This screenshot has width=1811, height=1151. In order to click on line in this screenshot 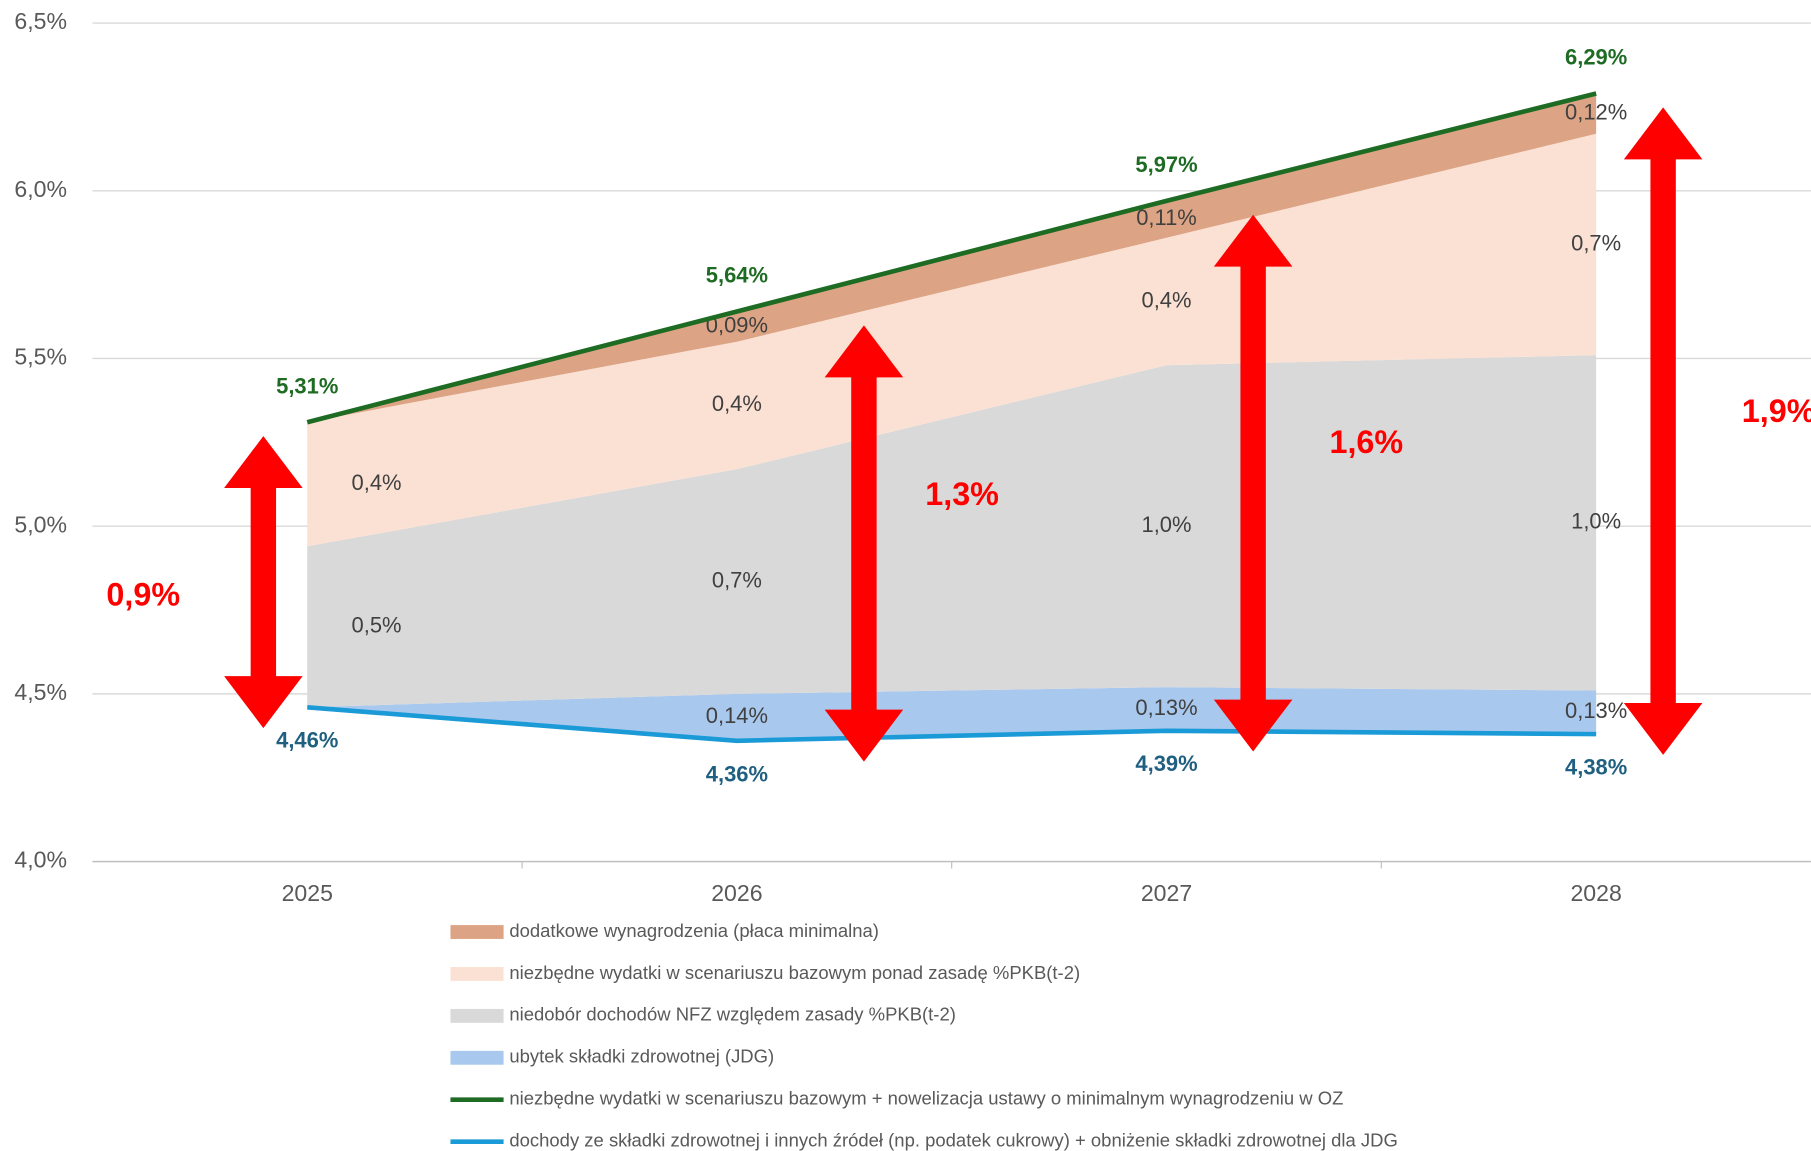, I will do `click(952, 724)`.